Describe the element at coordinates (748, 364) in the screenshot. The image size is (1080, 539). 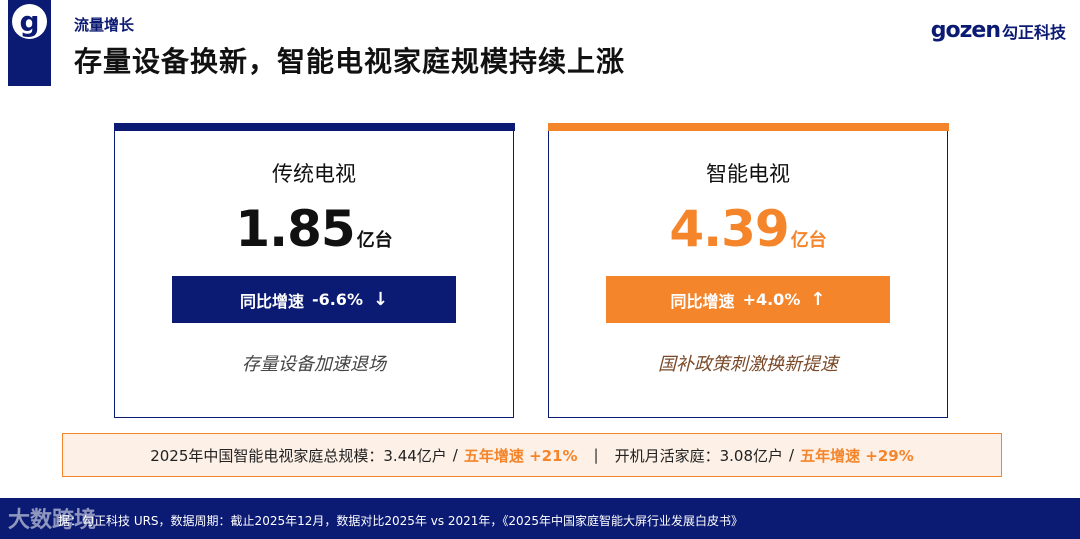
I see `card-note: 国补政策刺激换新提速` at that location.